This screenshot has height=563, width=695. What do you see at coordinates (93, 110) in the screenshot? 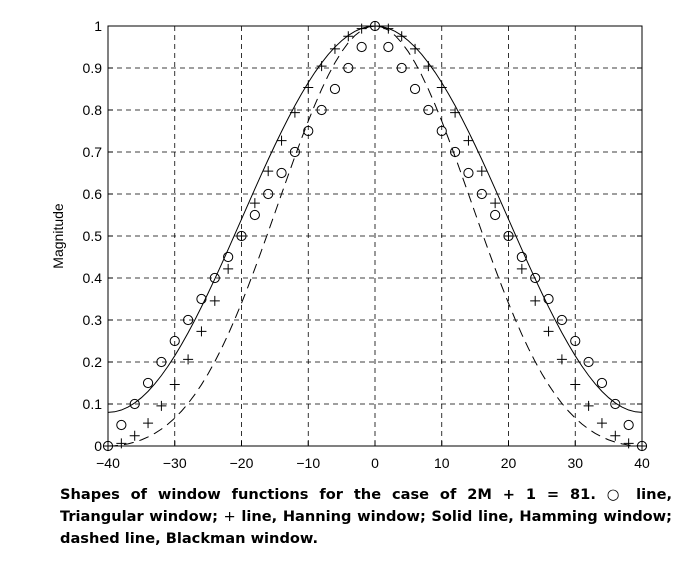
I see `y-tick-label: 0.8` at bounding box center [93, 110].